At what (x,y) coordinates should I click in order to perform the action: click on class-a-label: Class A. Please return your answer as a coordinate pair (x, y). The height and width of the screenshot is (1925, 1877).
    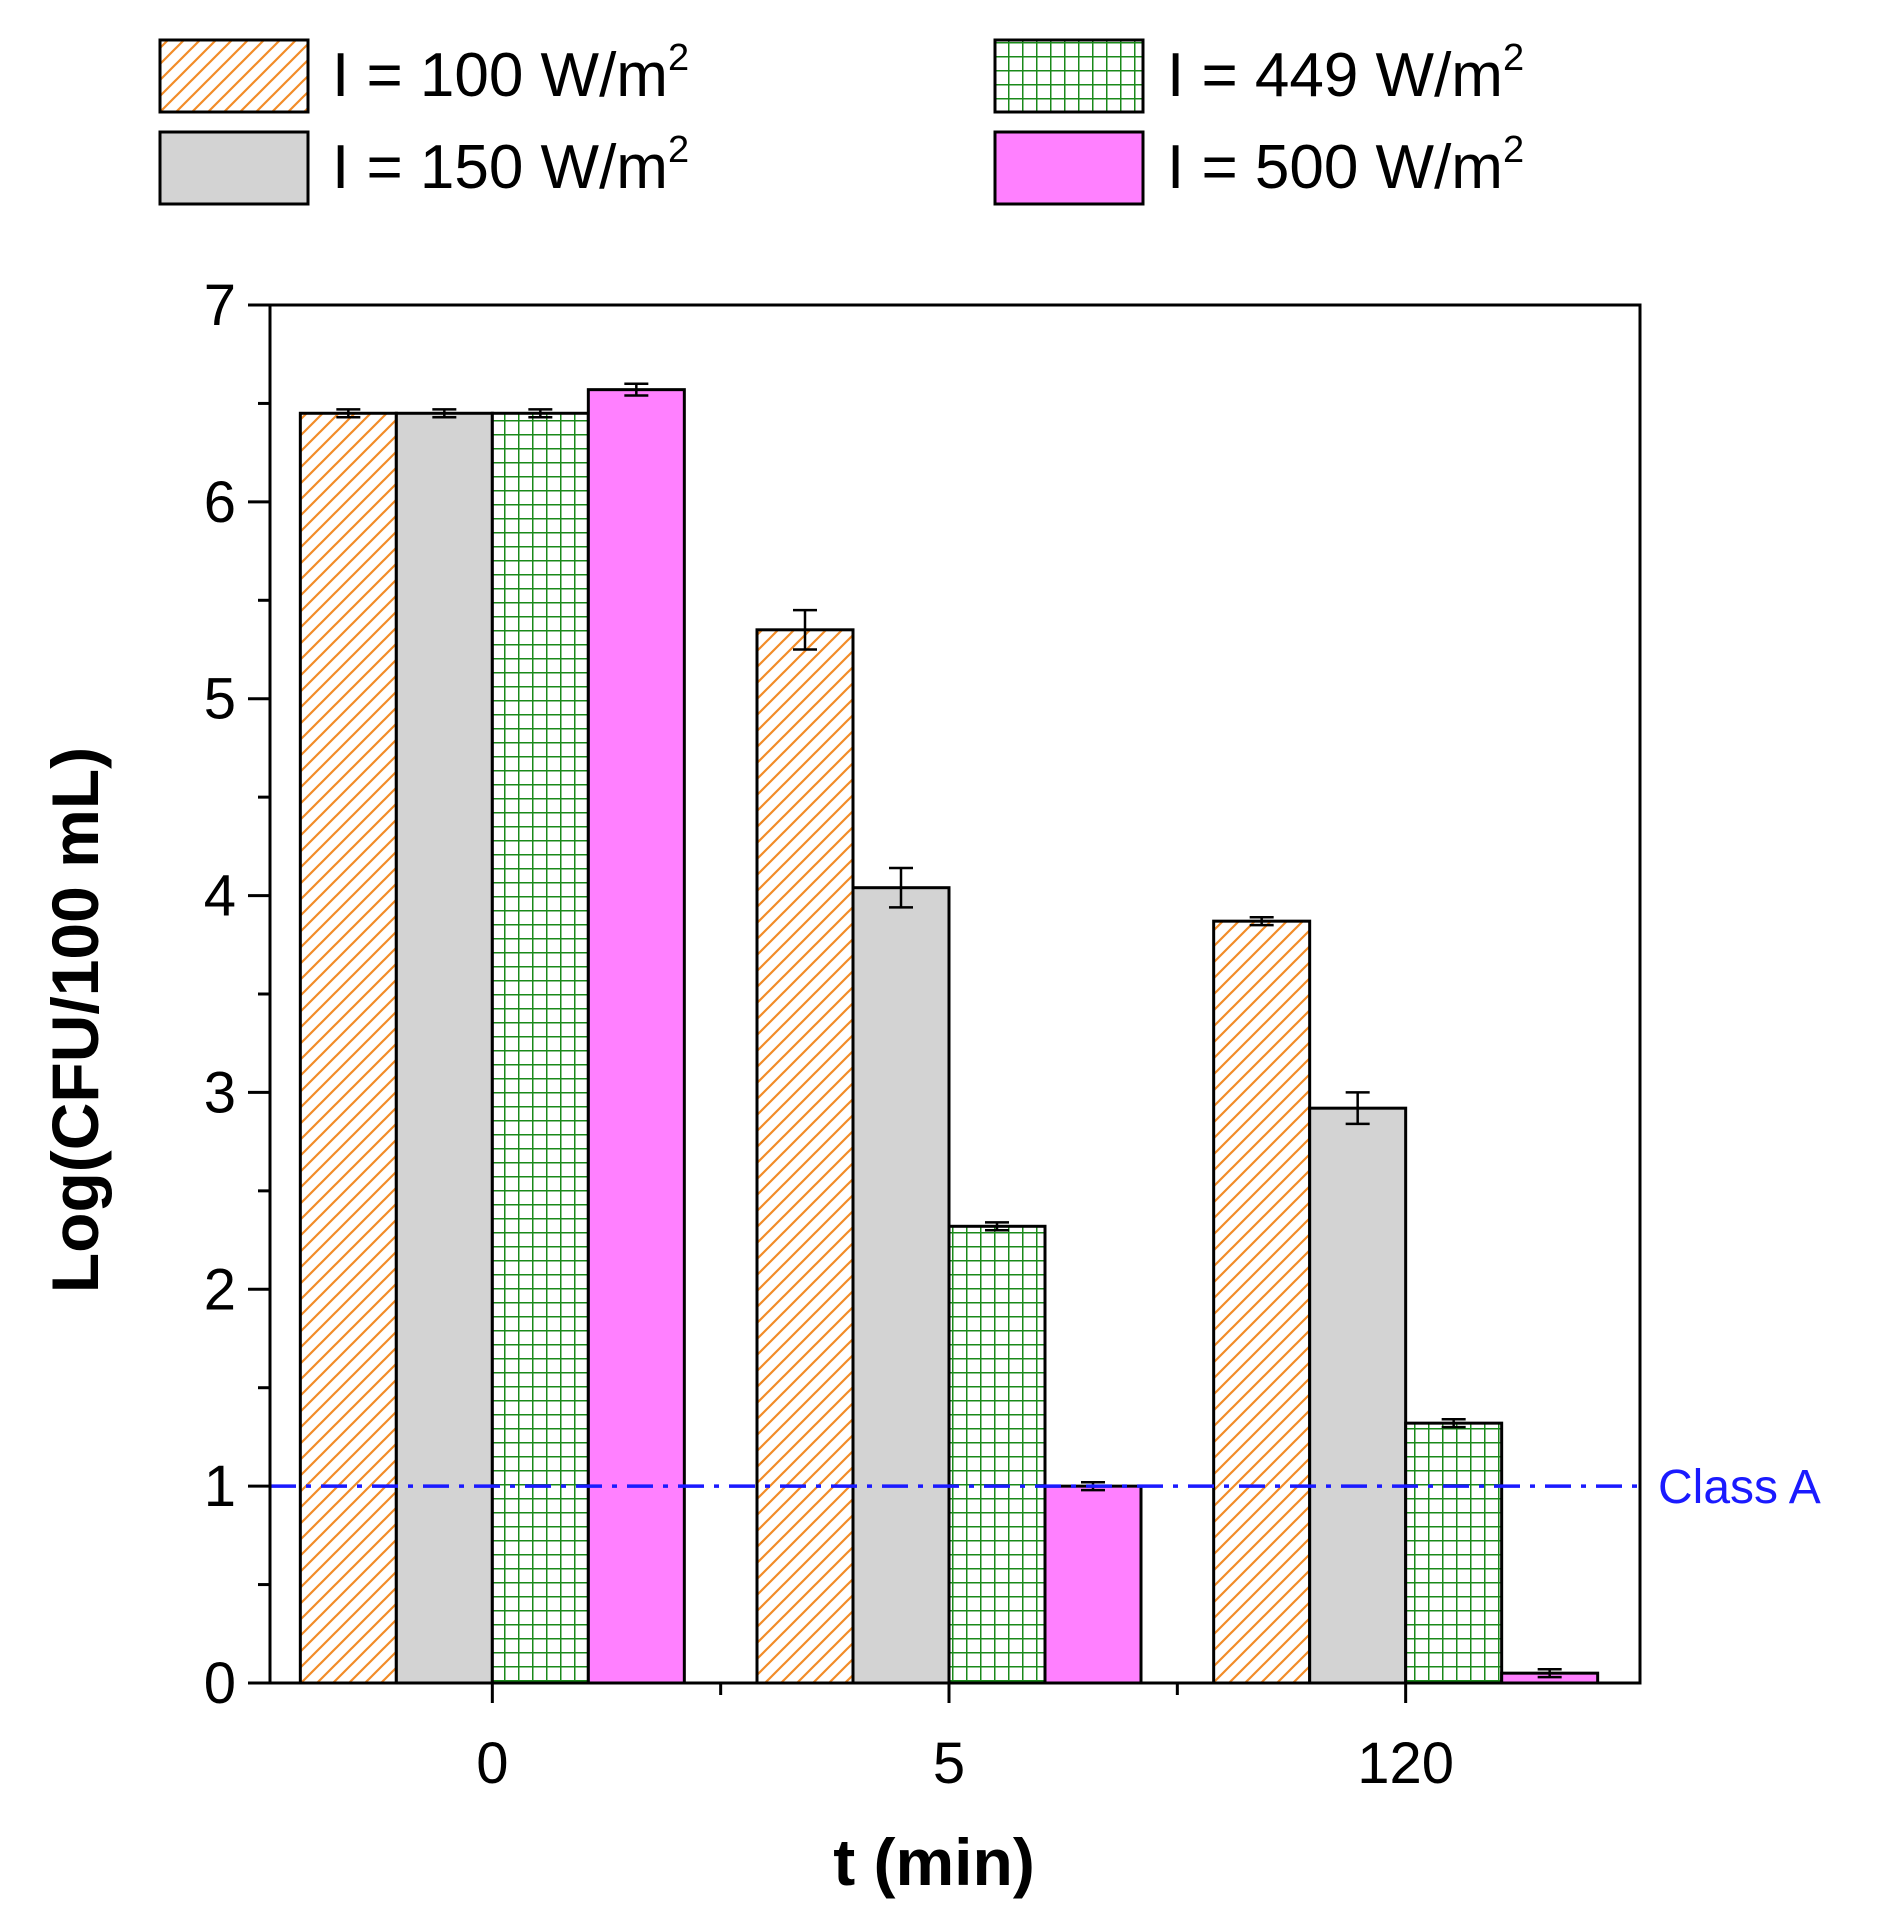
    Looking at the image, I should click on (1739, 1487).